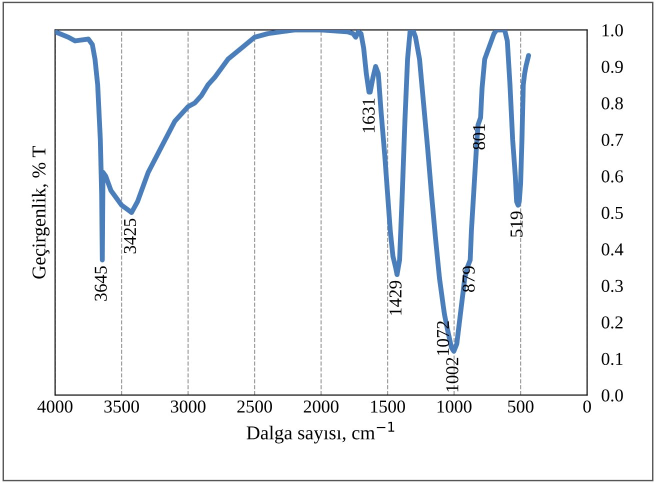 This screenshot has height=483, width=656. What do you see at coordinates (612, 395) in the screenshot?
I see `y-tick-label: 0.0` at bounding box center [612, 395].